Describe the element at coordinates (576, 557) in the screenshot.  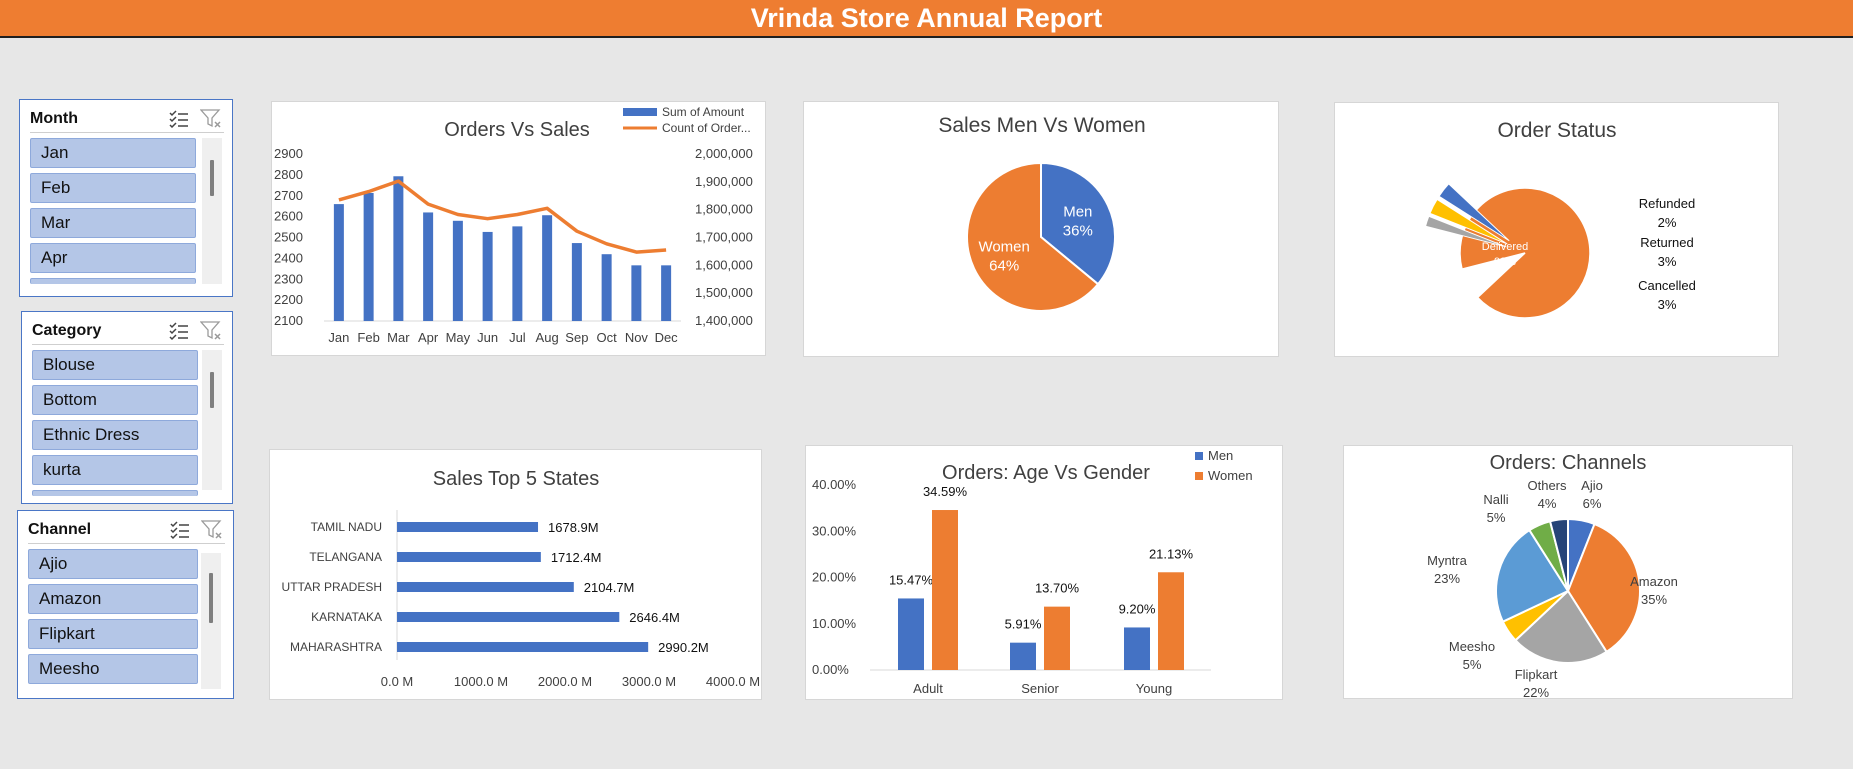
I see `bar-value-label: 1712.4M` at that location.